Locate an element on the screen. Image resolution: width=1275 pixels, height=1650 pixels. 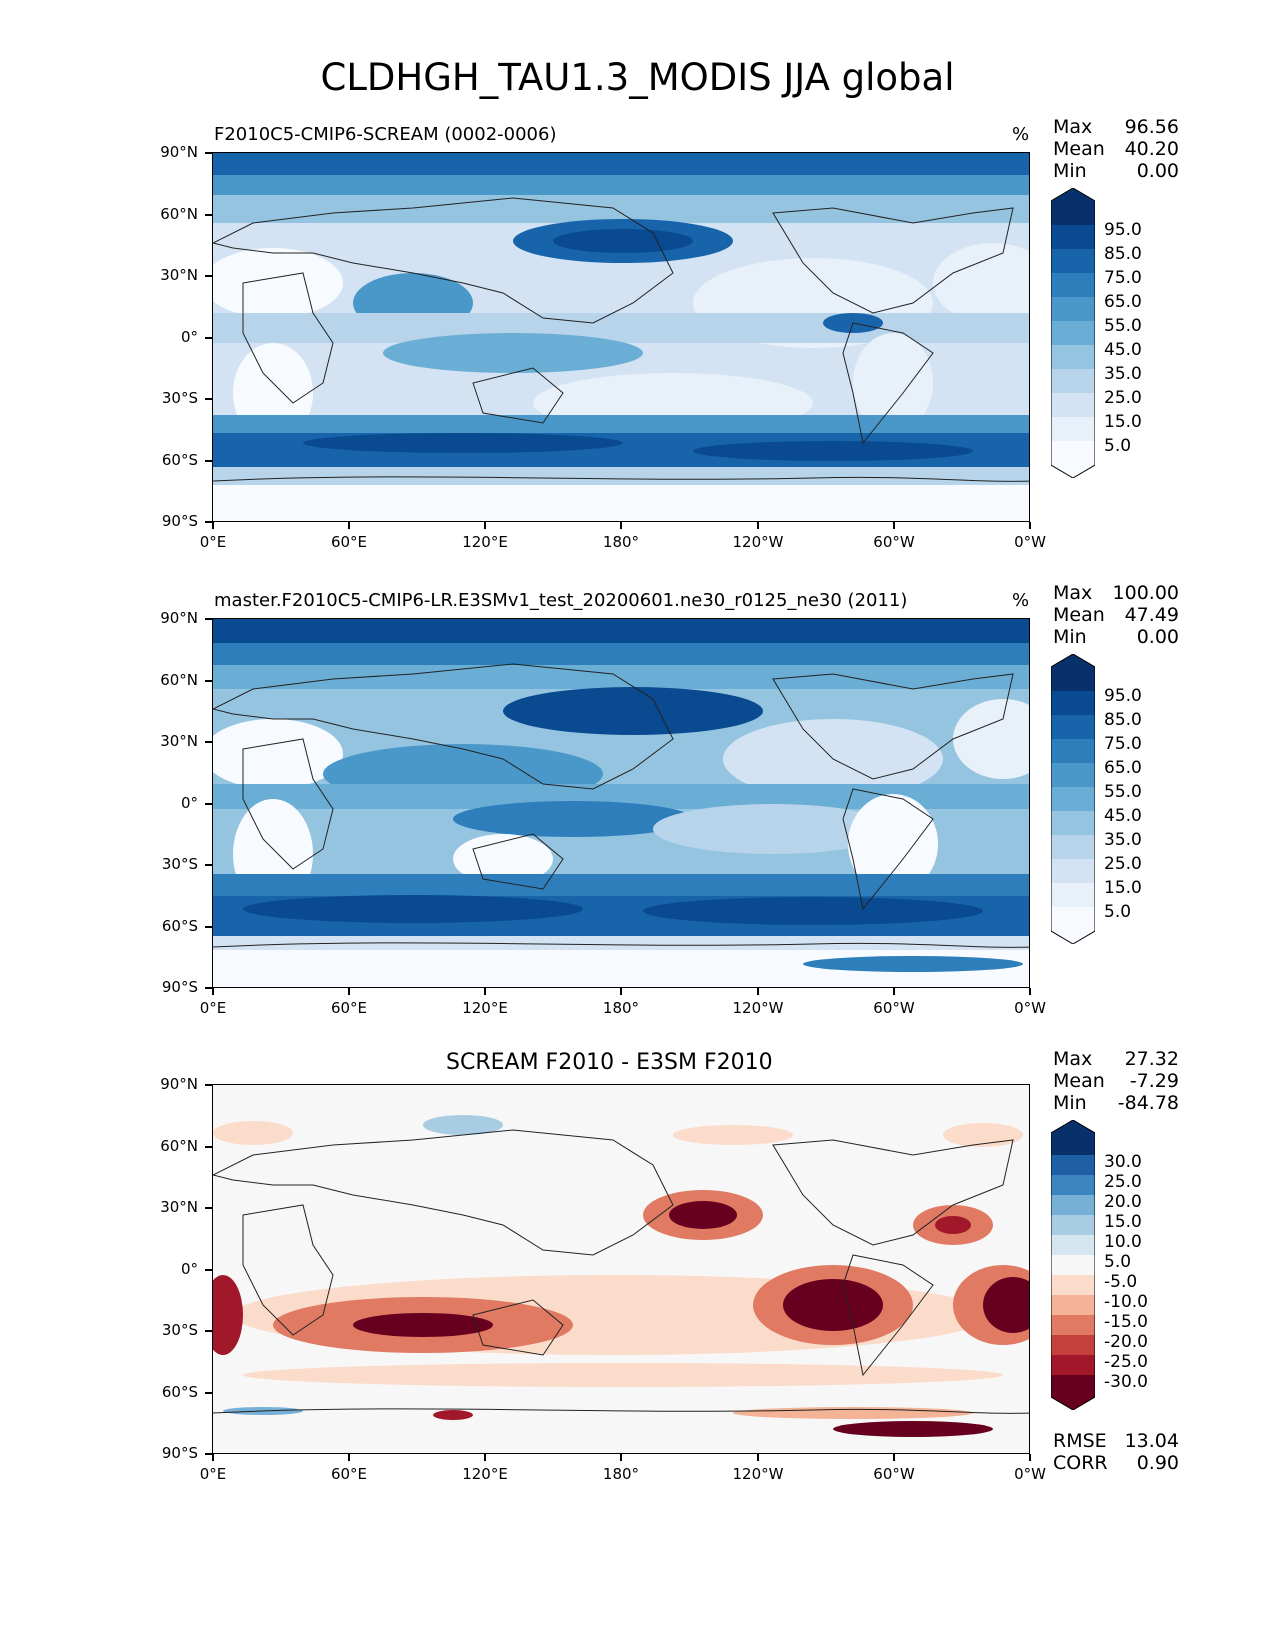
stat-mean-value: 40.20 is located at coordinates (1151, 149).